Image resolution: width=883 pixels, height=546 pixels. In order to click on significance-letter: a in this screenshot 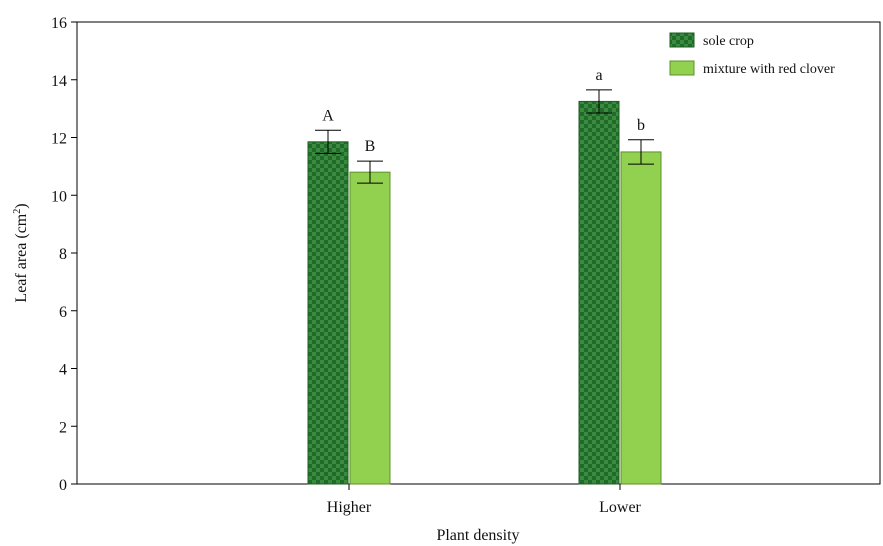, I will do `click(598, 75)`.